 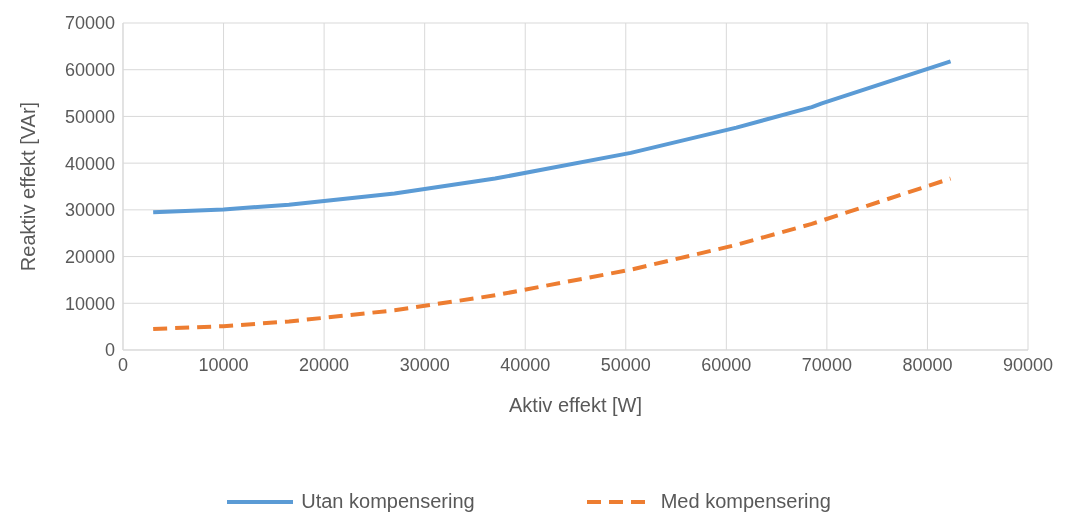 I want to click on legend-label: Med kompensering, so click(x=745, y=501).